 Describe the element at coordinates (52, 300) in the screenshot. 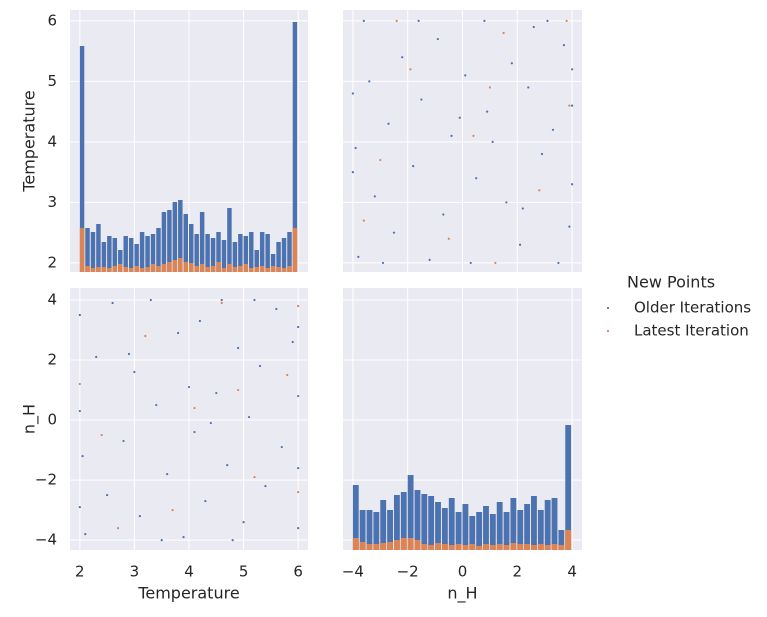

I see `y-tick-label: 4` at that location.